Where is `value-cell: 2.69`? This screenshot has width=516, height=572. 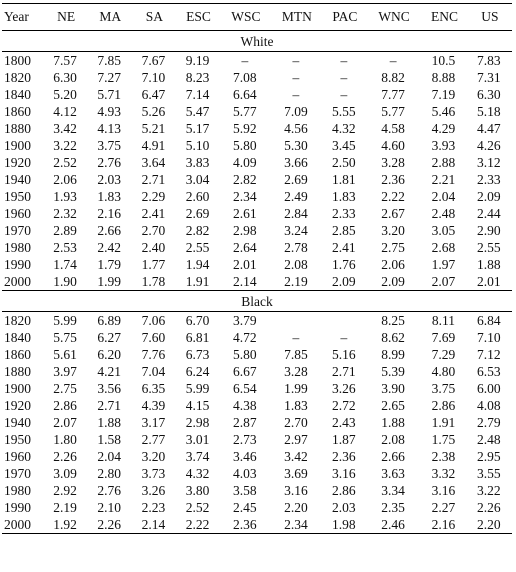
value-cell: 2.69 is located at coordinates (296, 179).